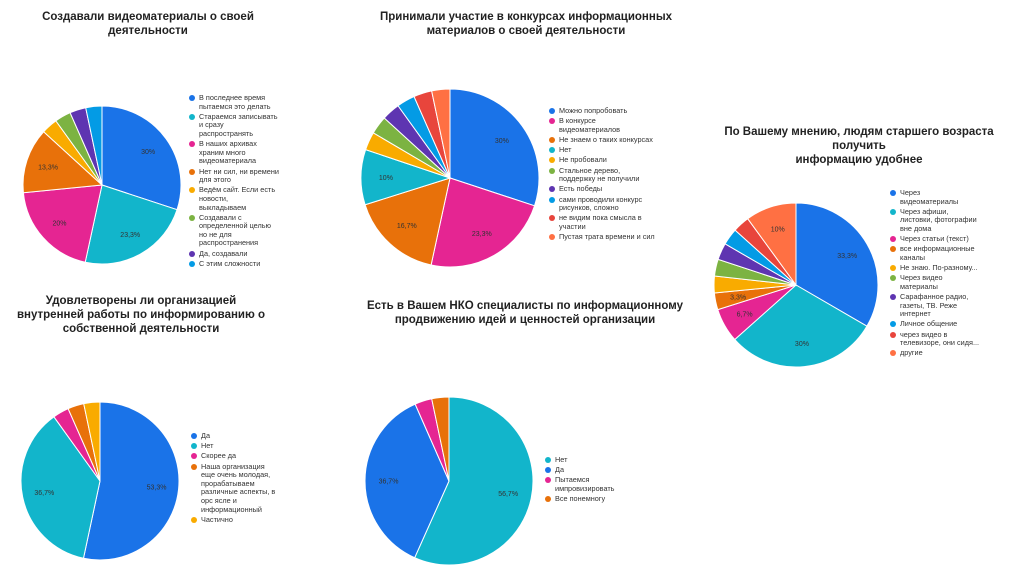 This screenshot has height=576, width=1024. I want to click on slice-data-label: 36,7%, so click(389, 481).